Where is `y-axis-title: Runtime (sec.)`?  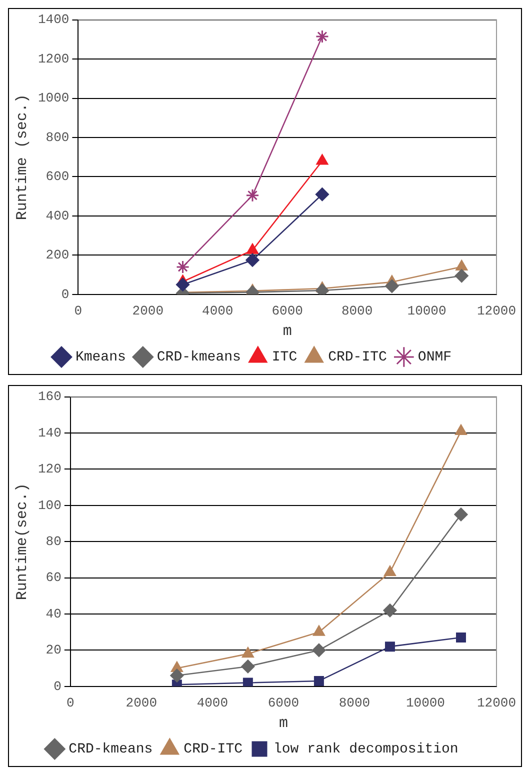
y-axis-title: Runtime (sec.) is located at coordinates (22, 157).